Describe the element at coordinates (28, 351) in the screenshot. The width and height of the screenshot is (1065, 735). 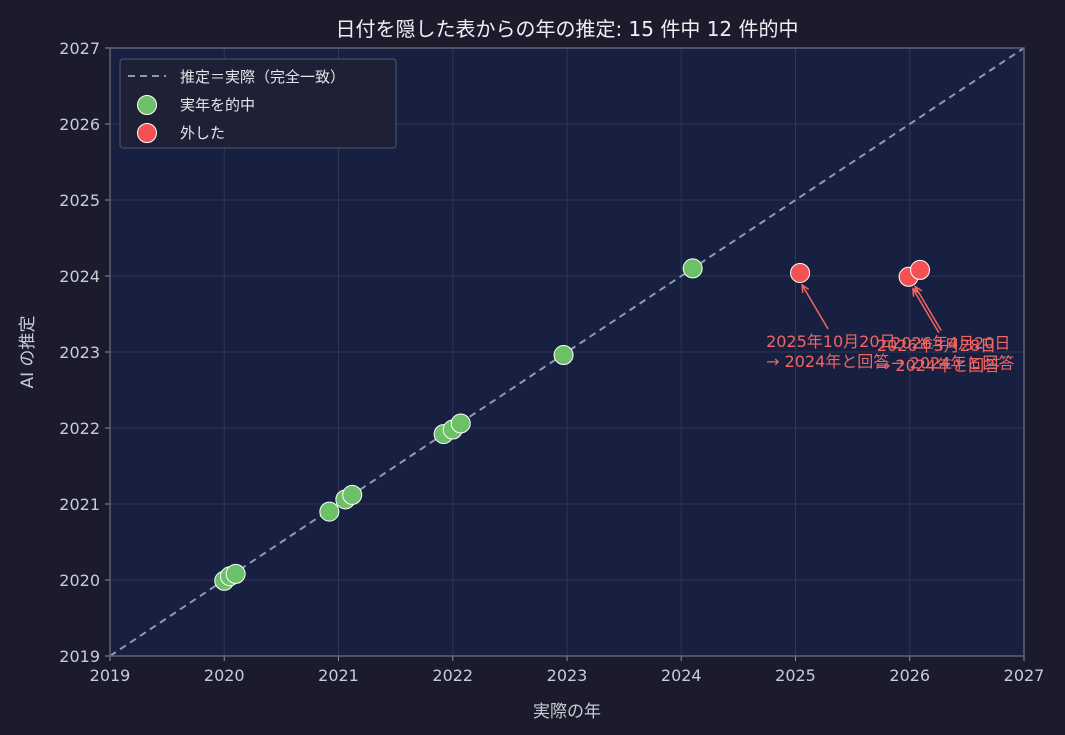
I see `y-axis-label: AI の推定` at that location.